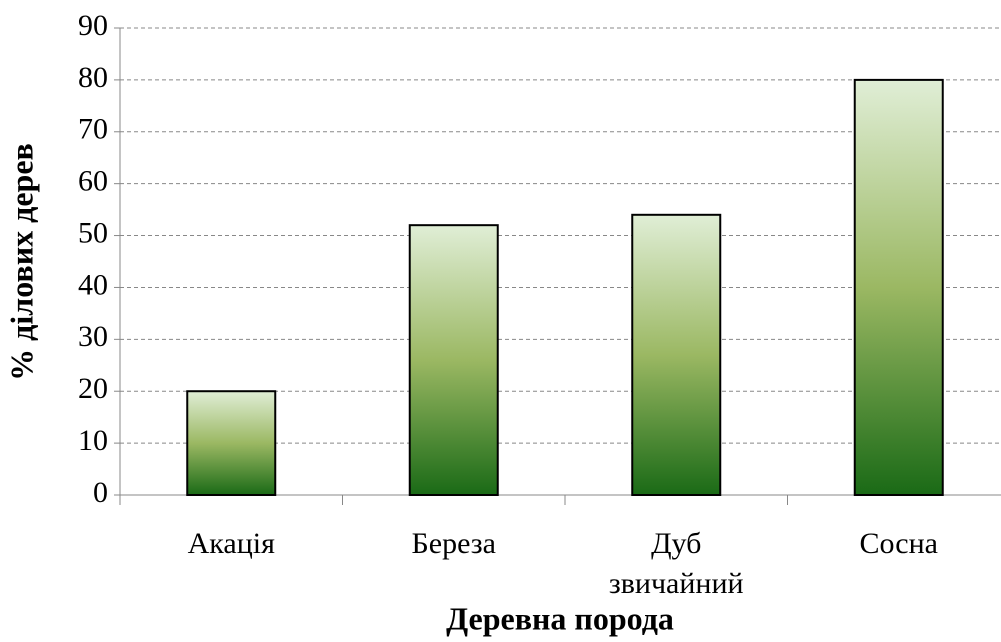 This screenshot has width=1001, height=642. What do you see at coordinates (93, 25) in the screenshot?
I see `y-tick-label: 90` at bounding box center [93, 25].